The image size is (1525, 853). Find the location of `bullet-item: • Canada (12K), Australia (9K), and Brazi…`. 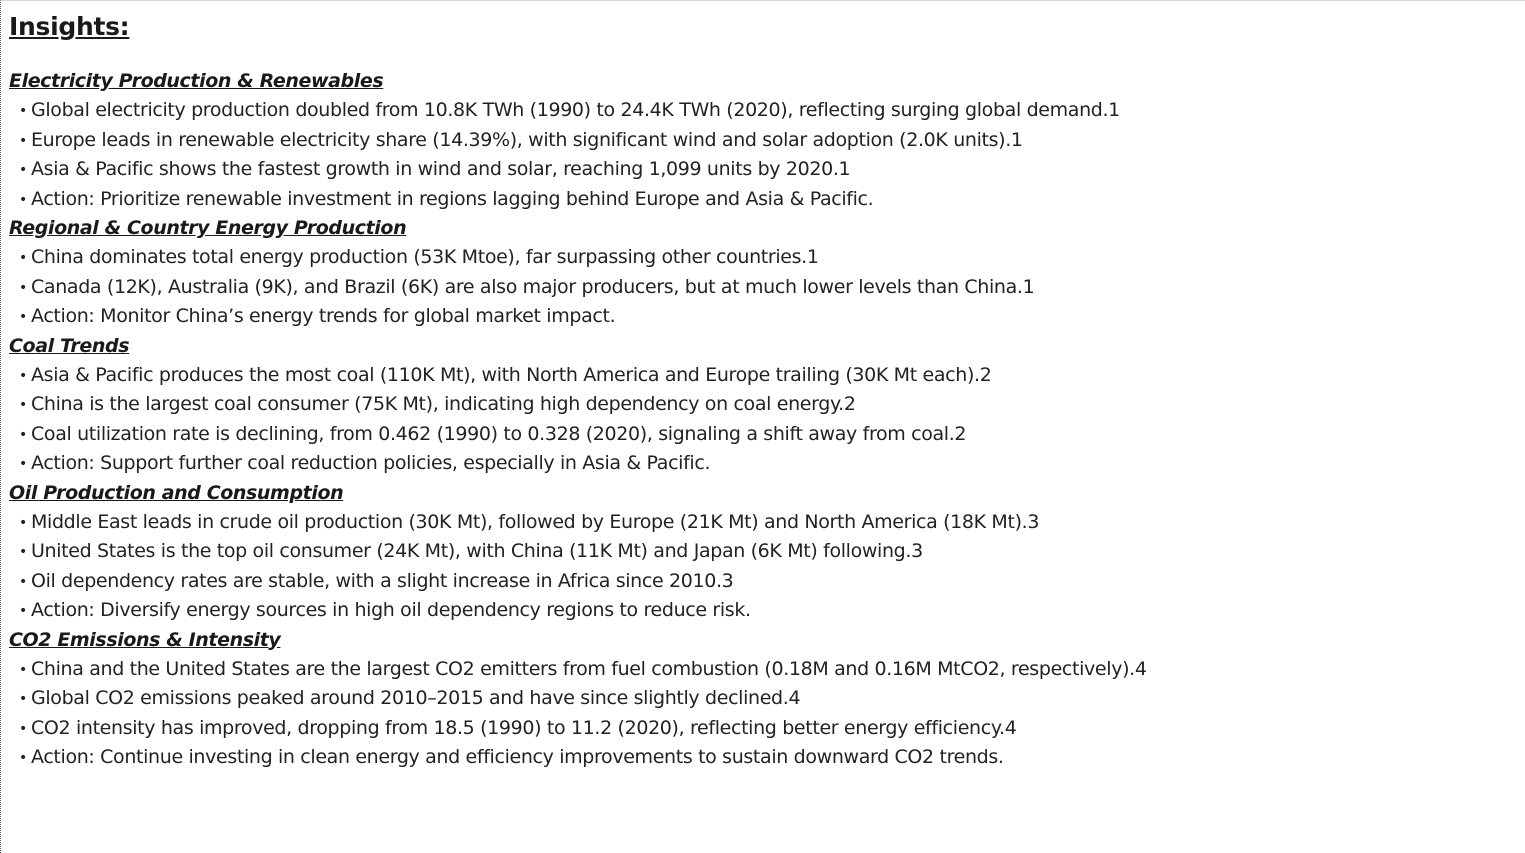

bullet-item: • Canada (12K), Australia (9K), and Brazi… is located at coordinates (763, 288).